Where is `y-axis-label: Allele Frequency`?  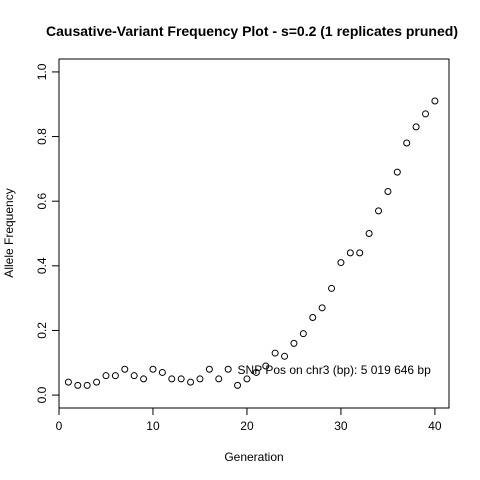 y-axis-label: Allele Frequency is located at coordinates (9, 232).